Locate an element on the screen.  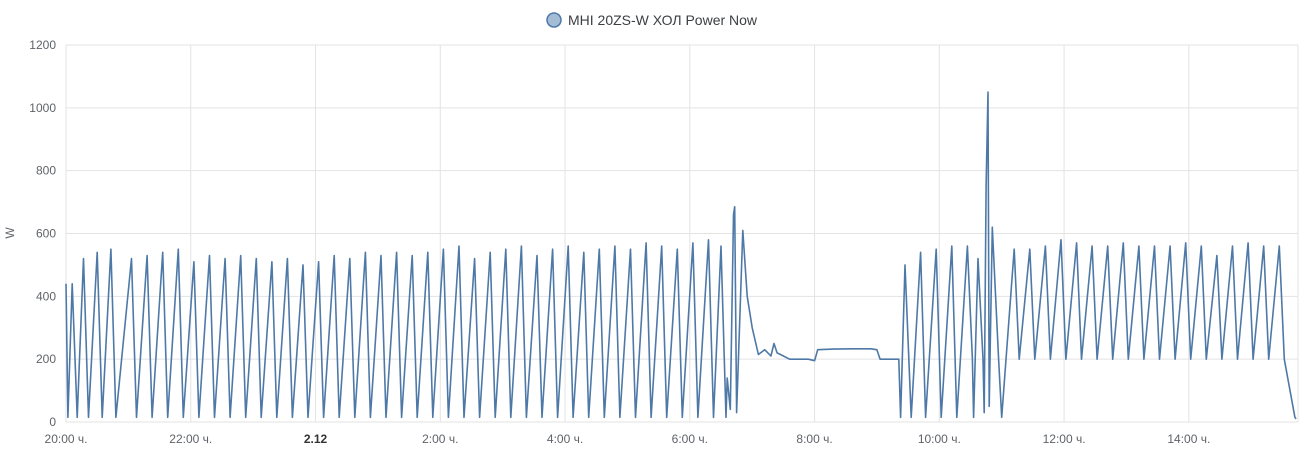
x-tick-label: 10:00 ч. is located at coordinates (939, 439).